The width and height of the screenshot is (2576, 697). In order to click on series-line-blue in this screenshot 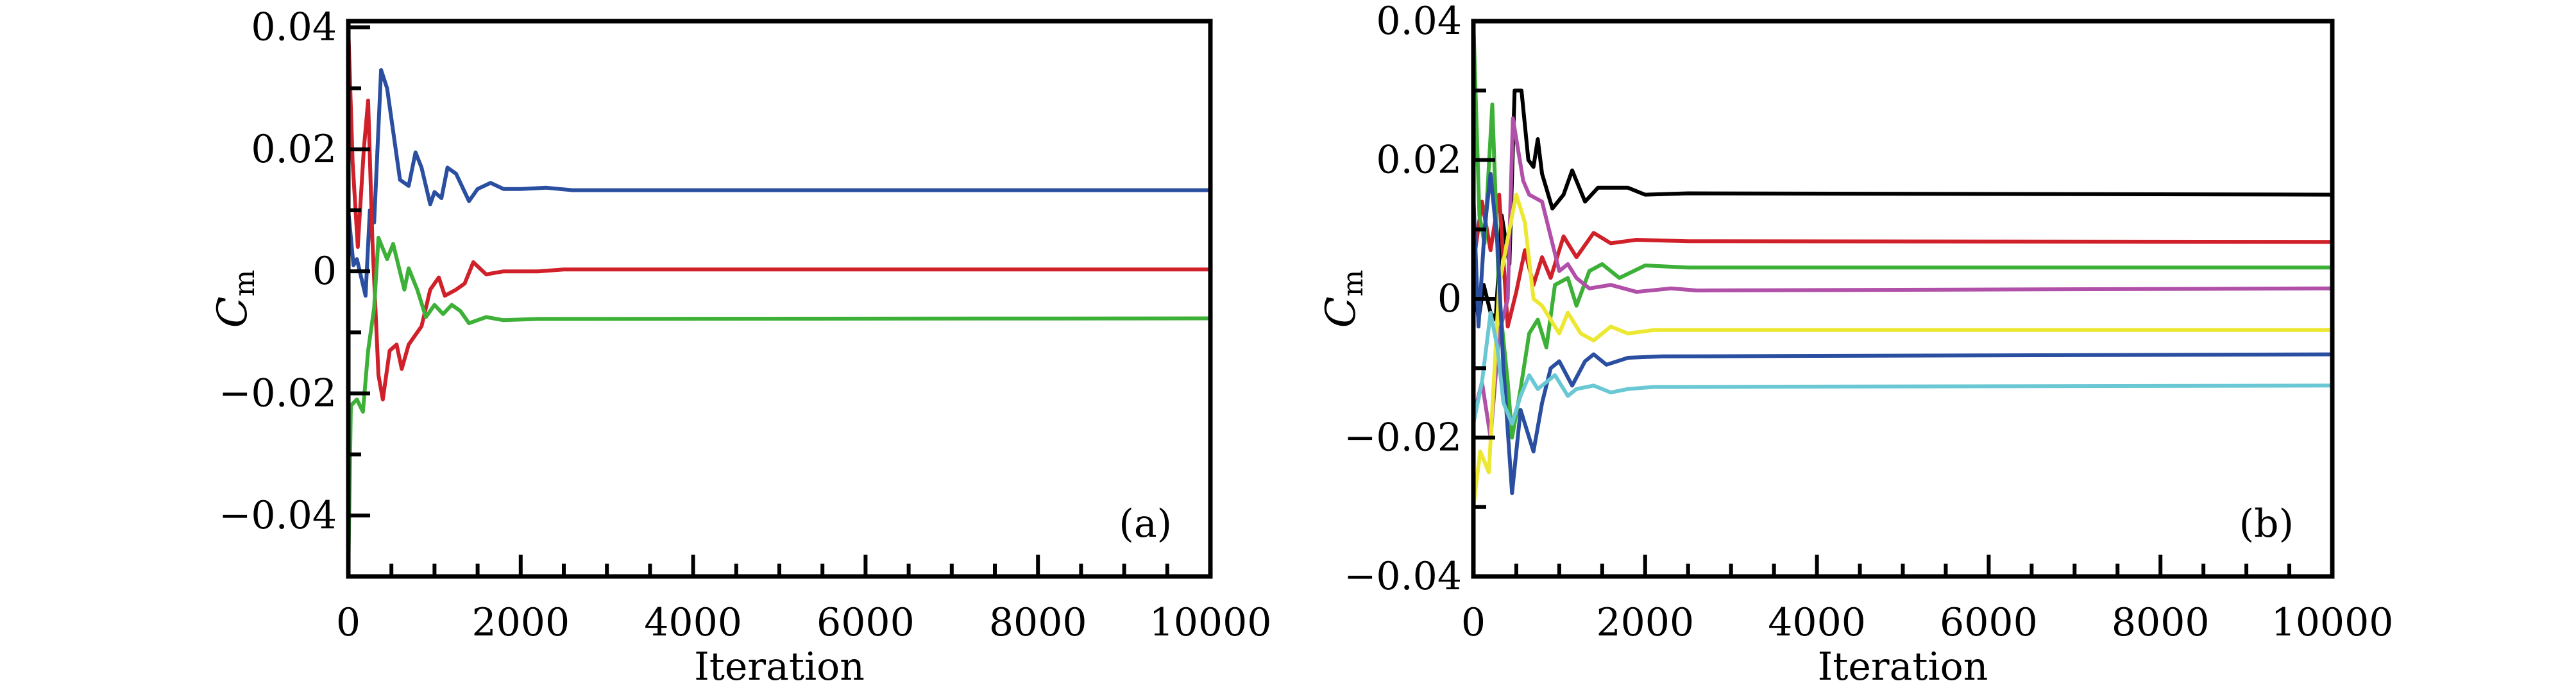, I will do `click(779, 183)`.